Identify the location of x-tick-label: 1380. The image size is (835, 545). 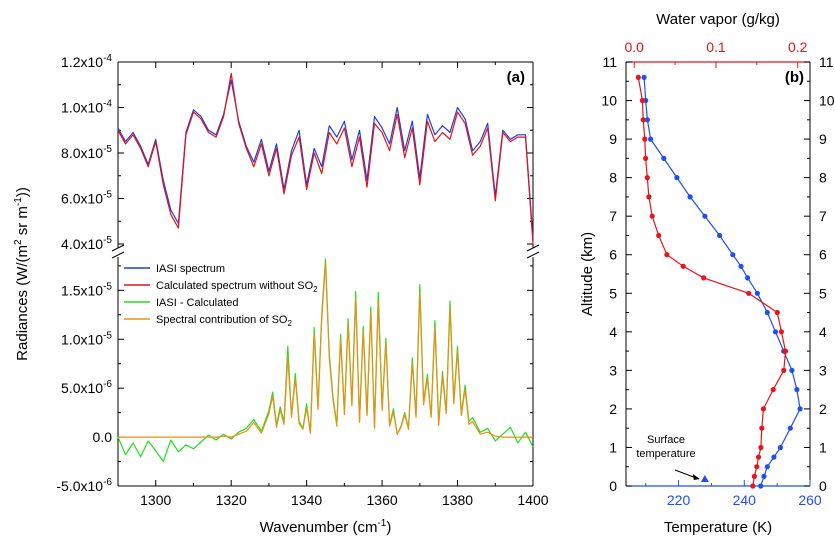
(457, 500).